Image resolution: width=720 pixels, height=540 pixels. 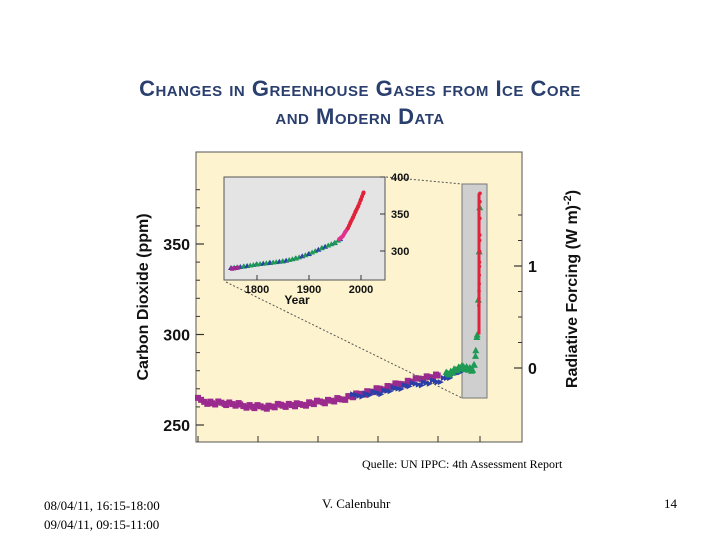 What do you see at coordinates (176, 336) in the screenshot?
I see `y-tick-label-300: 300` at bounding box center [176, 336].